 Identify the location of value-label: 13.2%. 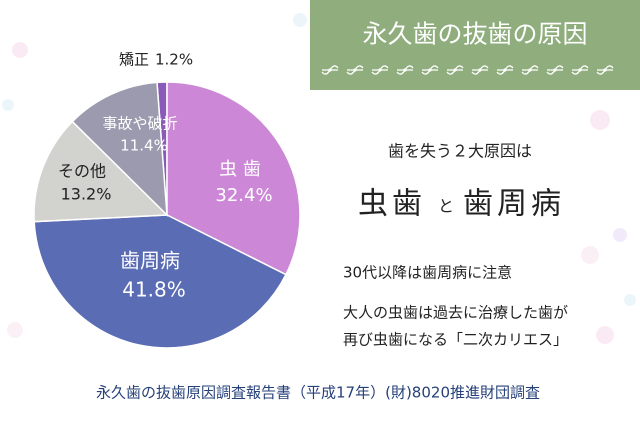
(86, 194).